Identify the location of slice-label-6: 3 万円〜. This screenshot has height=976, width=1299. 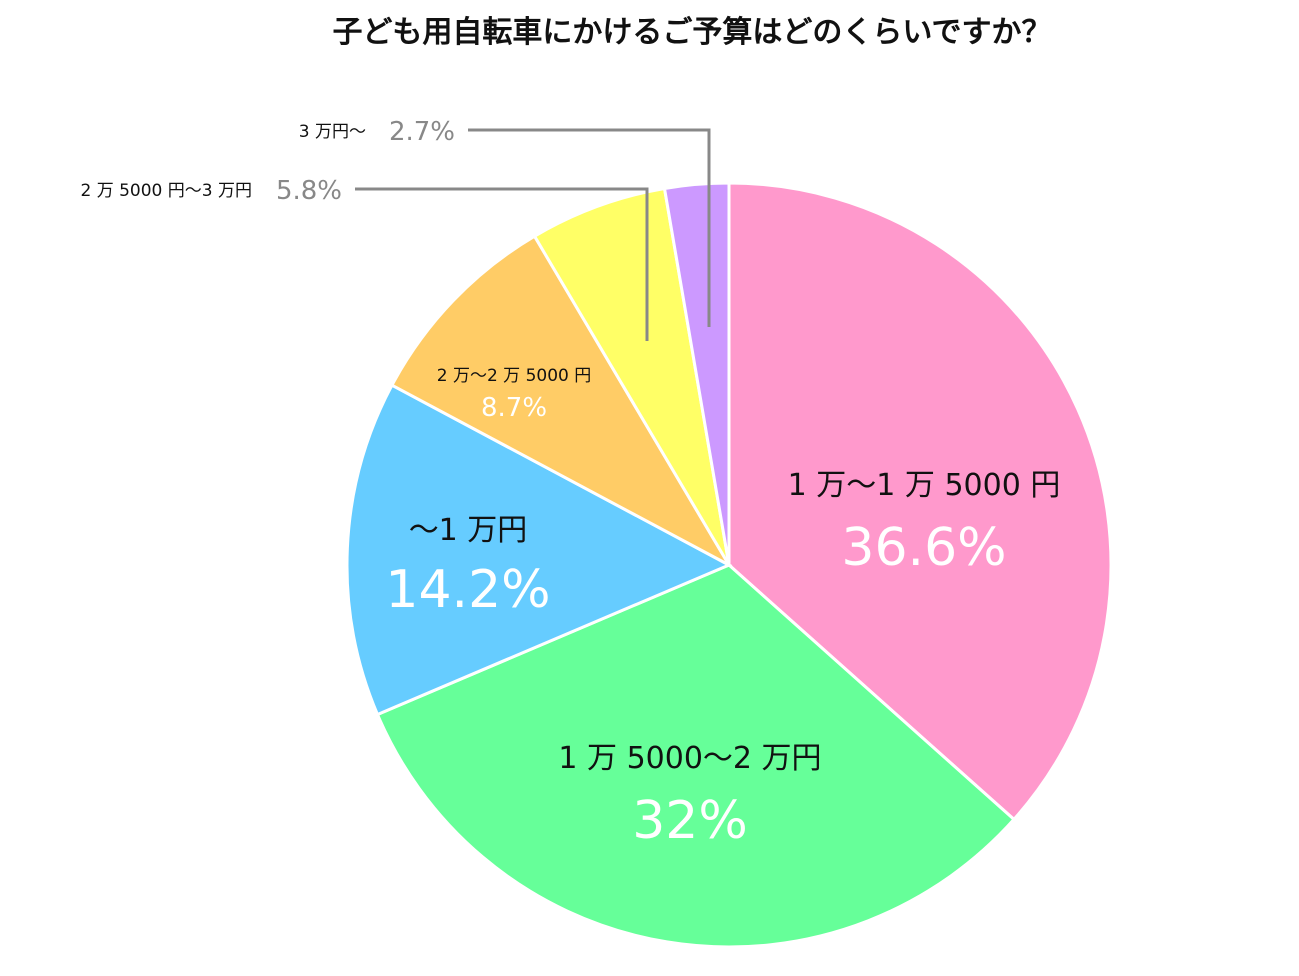
(332, 132).